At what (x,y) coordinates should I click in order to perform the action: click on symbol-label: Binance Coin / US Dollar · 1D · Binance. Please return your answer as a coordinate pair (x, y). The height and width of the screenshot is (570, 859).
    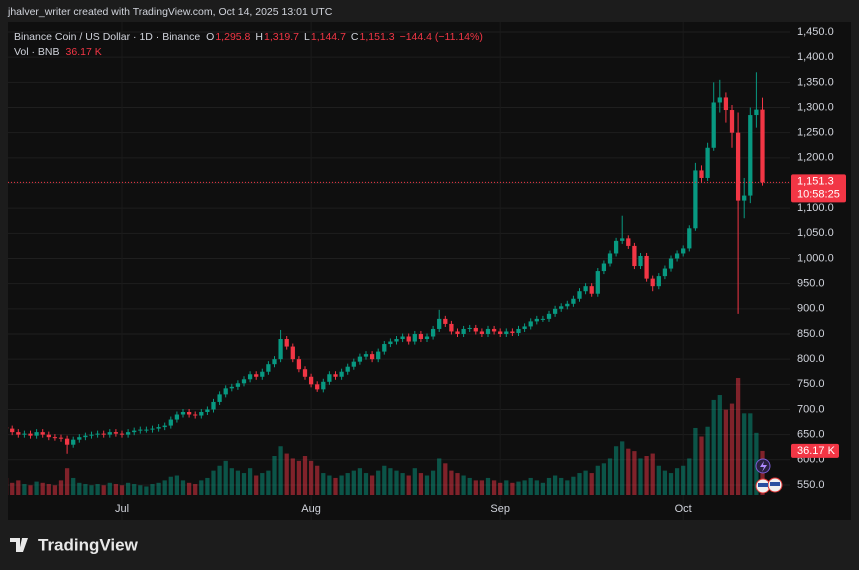
    Looking at the image, I should click on (107, 37).